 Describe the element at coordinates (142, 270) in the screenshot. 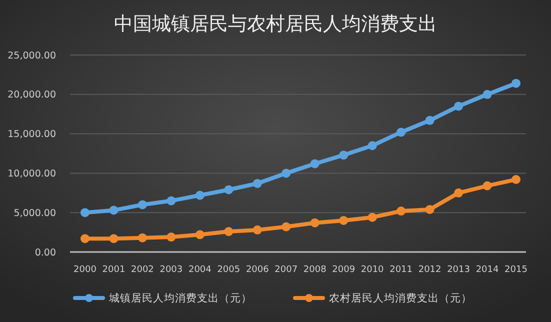

I see `x-tick-label: 2002` at that location.